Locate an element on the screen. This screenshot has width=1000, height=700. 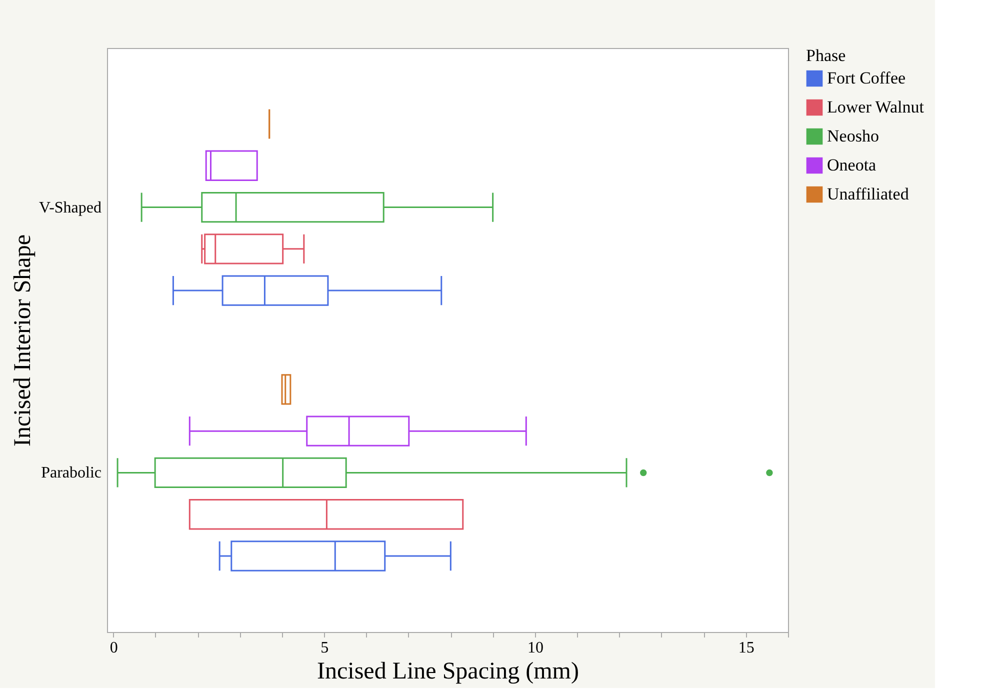
x-tick-label: 15 is located at coordinates (746, 648).